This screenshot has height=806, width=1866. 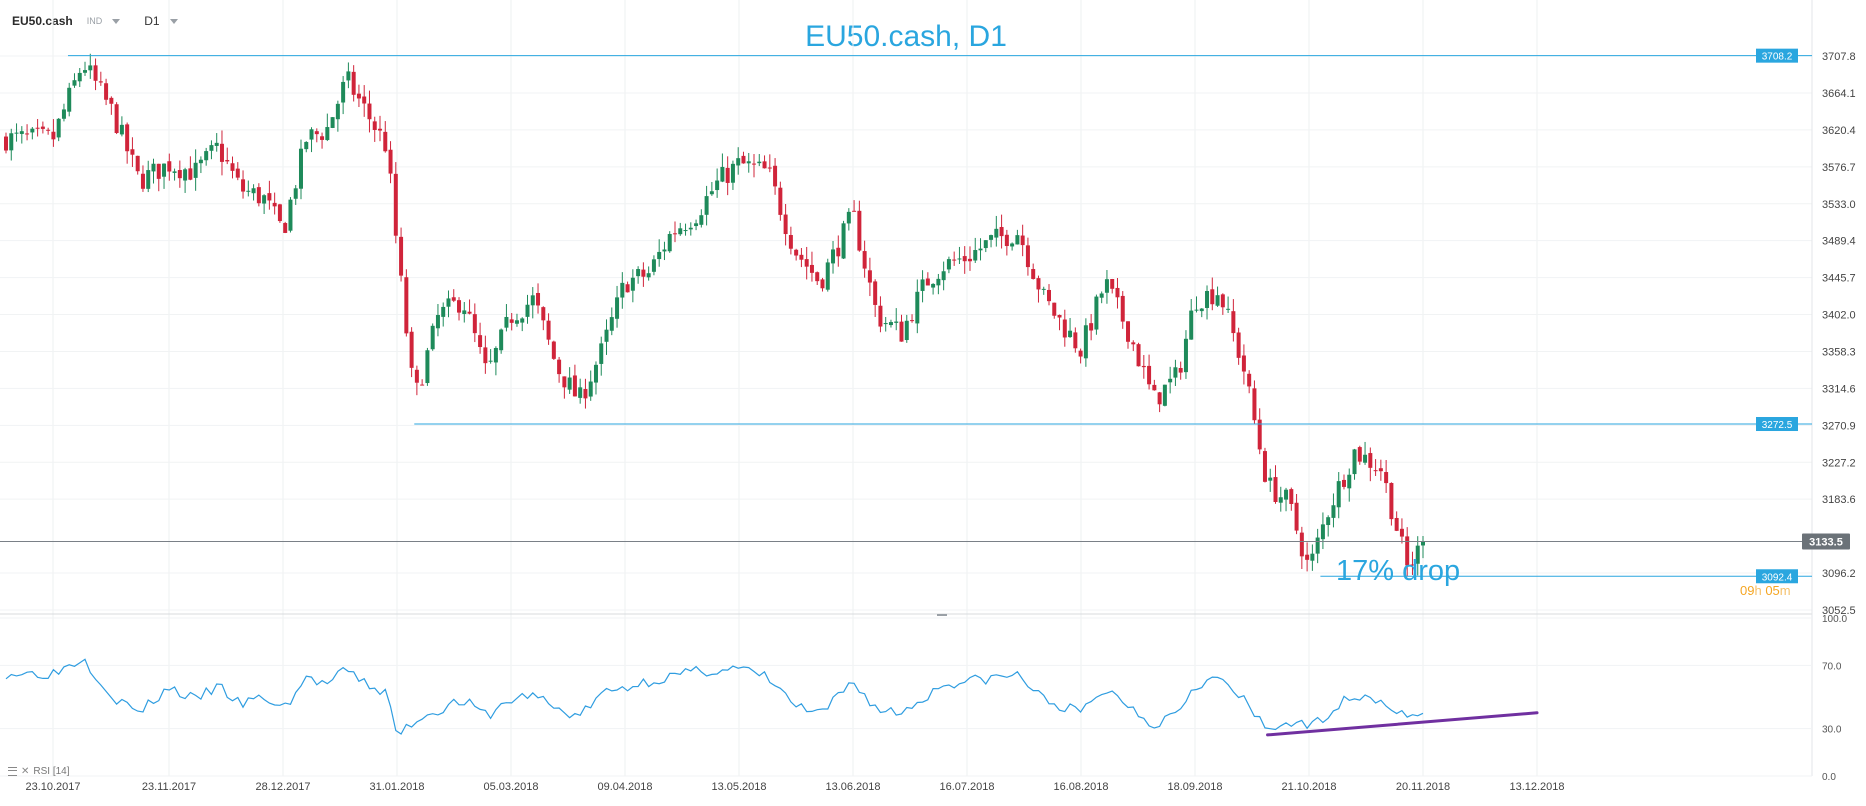 What do you see at coordinates (12, 771) in the screenshot?
I see `settings-lines-icon` at bounding box center [12, 771].